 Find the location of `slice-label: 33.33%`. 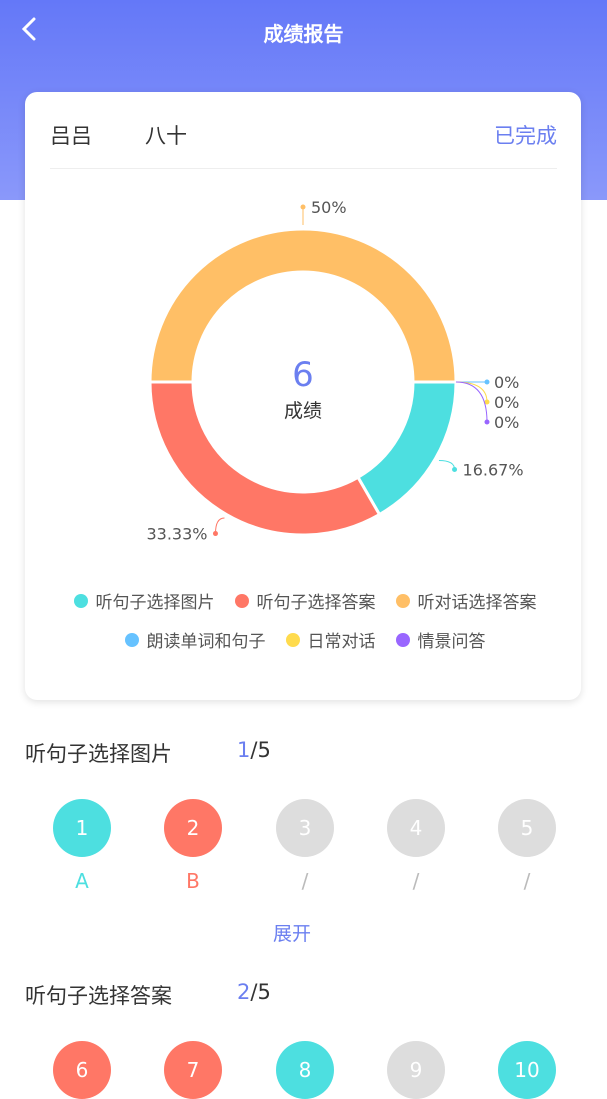

slice-label: 33.33% is located at coordinates (176, 534).